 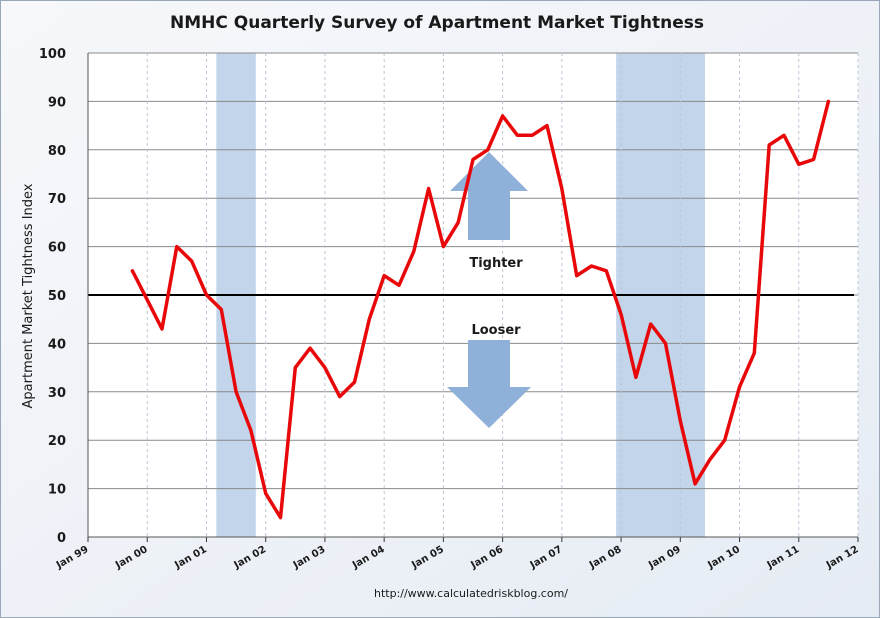 I want to click on y-tick-label: 70, so click(x=57, y=199).